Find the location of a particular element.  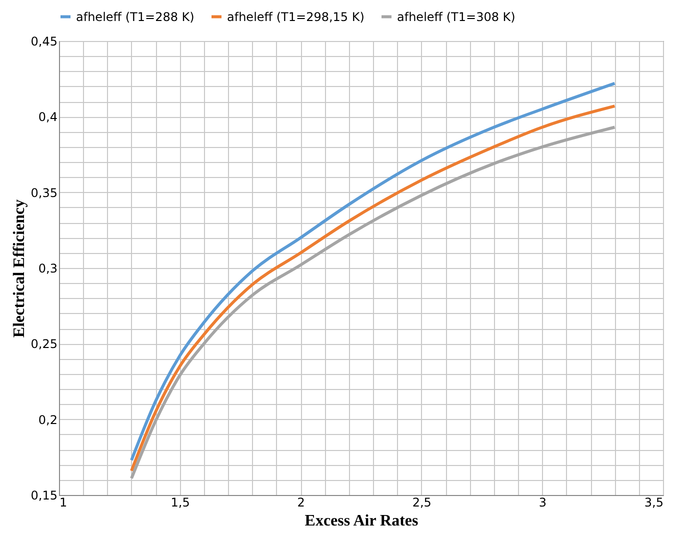

y-axis-title: Electrical Efficiency is located at coordinates (19, 268).